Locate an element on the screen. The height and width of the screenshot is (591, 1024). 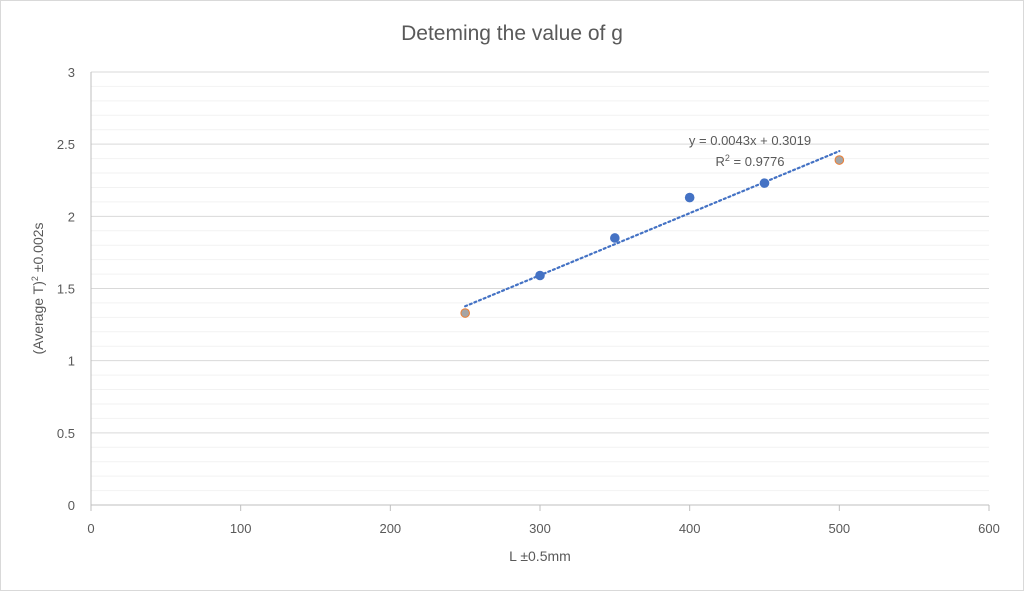
trendline-group is located at coordinates (652, 229).